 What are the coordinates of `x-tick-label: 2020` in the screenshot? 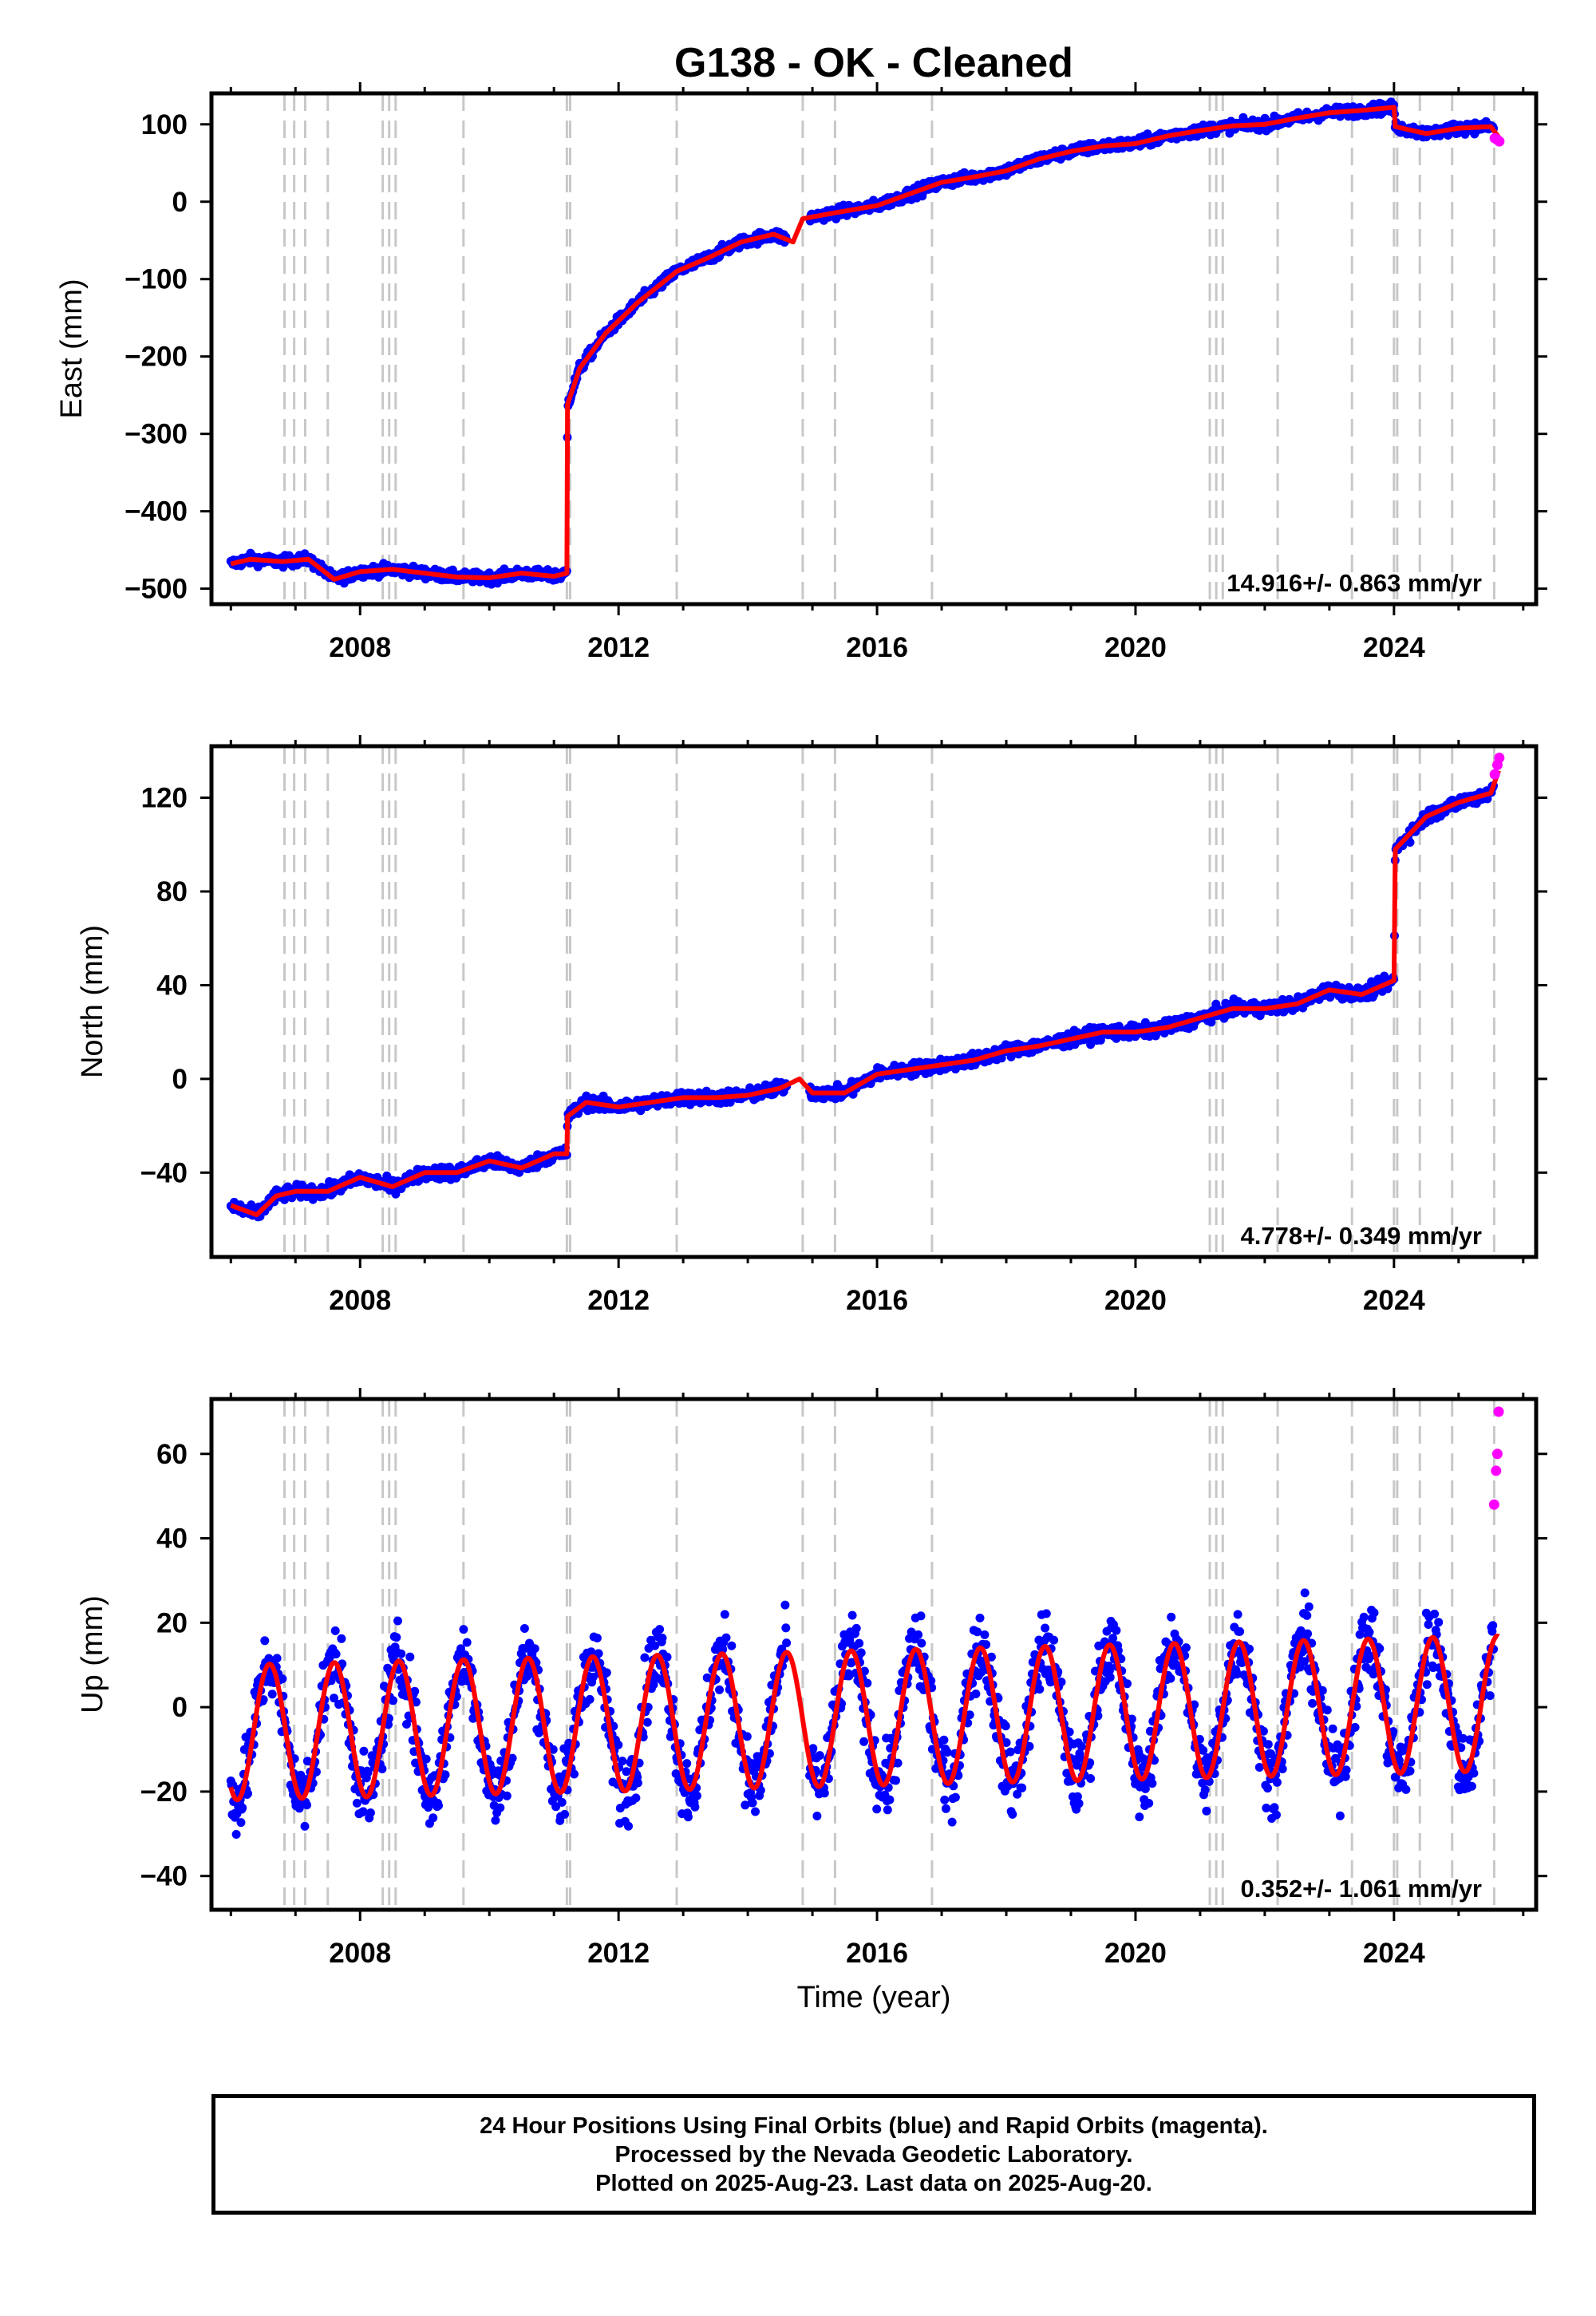 It's located at (1135, 1300).